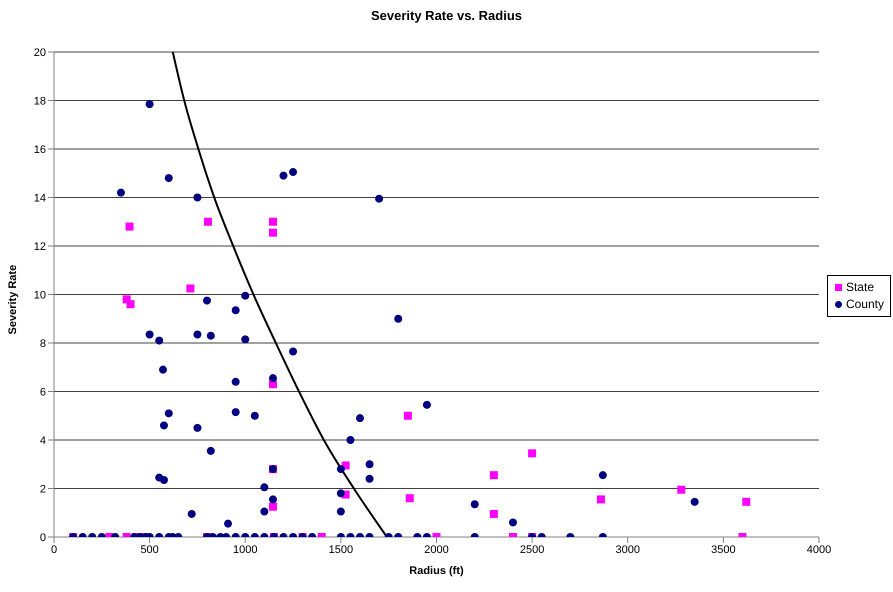  What do you see at coordinates (43, 538) in the screenshot?
I see `y-tick-label: 0` at bounding box center [43, 538].